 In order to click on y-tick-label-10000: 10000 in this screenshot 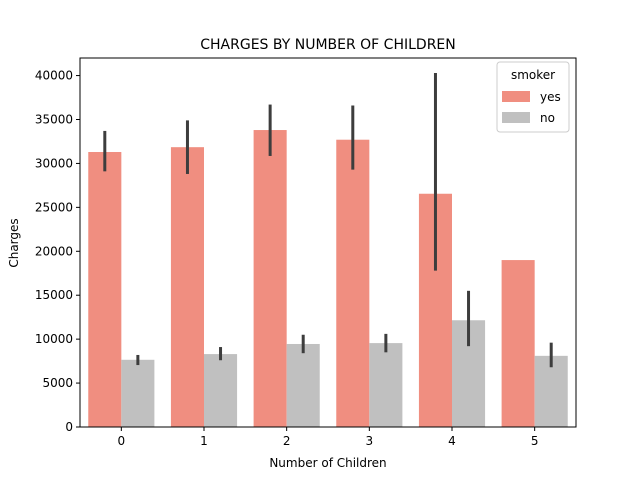, I will do `click(54, 339)`.